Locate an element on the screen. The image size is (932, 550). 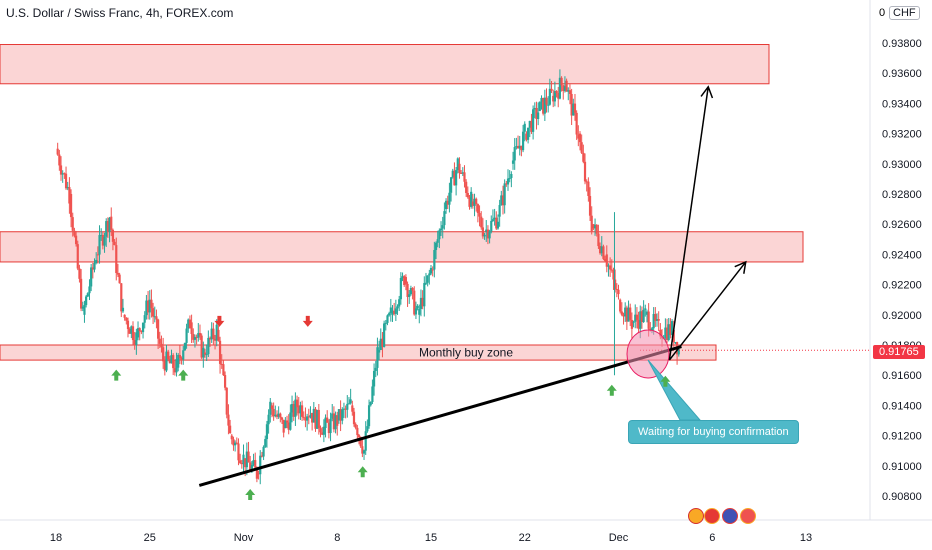
trendline is located at coordinates (440, 416).